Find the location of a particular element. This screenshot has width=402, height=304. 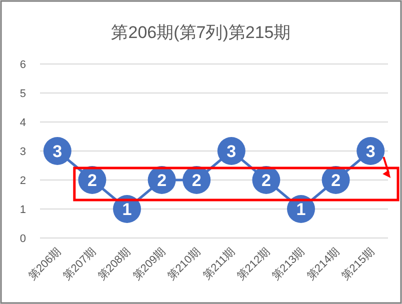

y-tick-label: 1 is located at coordinates (23, 210).